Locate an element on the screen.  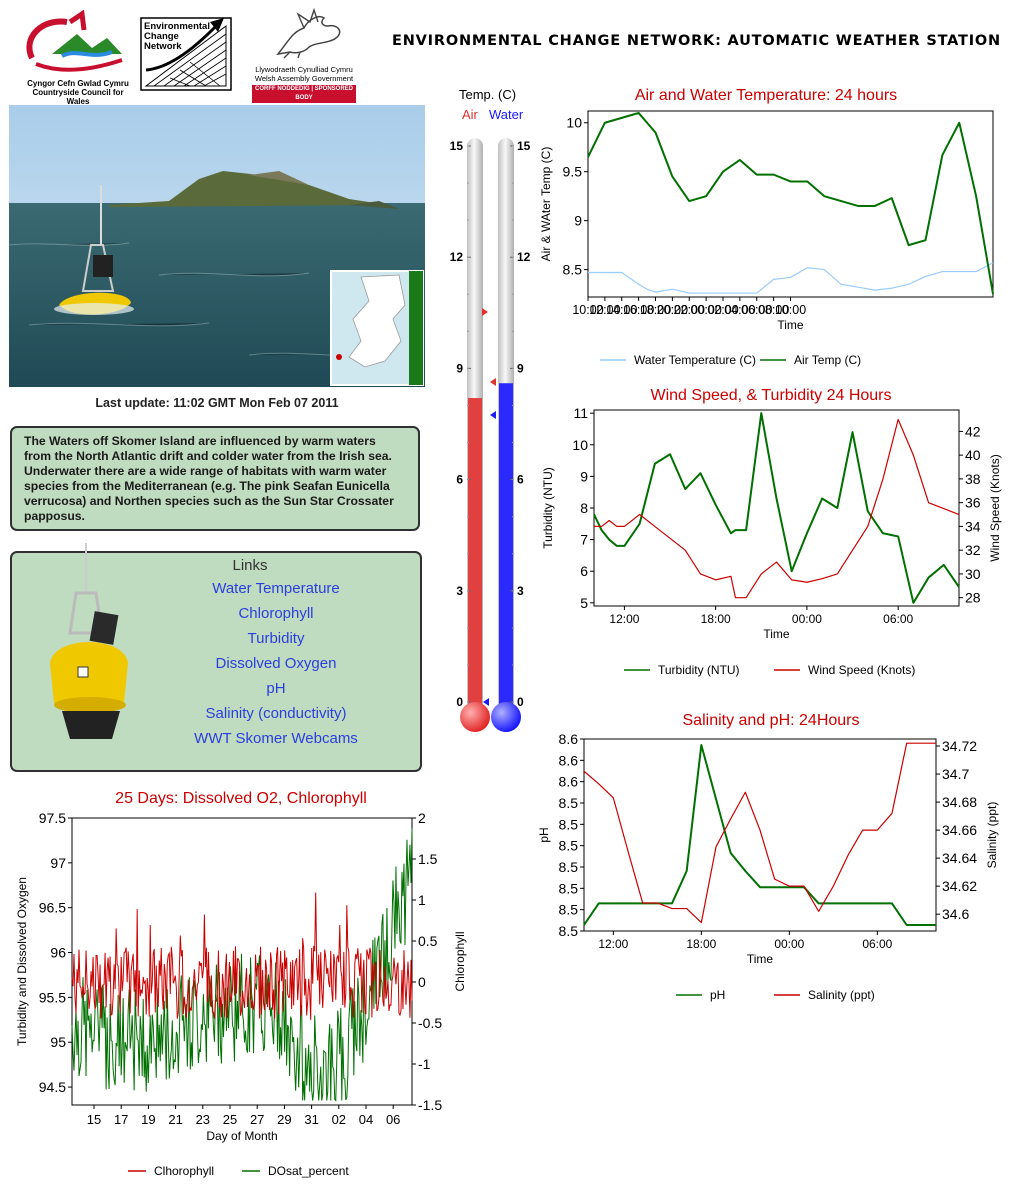
wag-logo-line1: Llywodraeth Cynulliad Cymru is located at coordinates (304, 69).